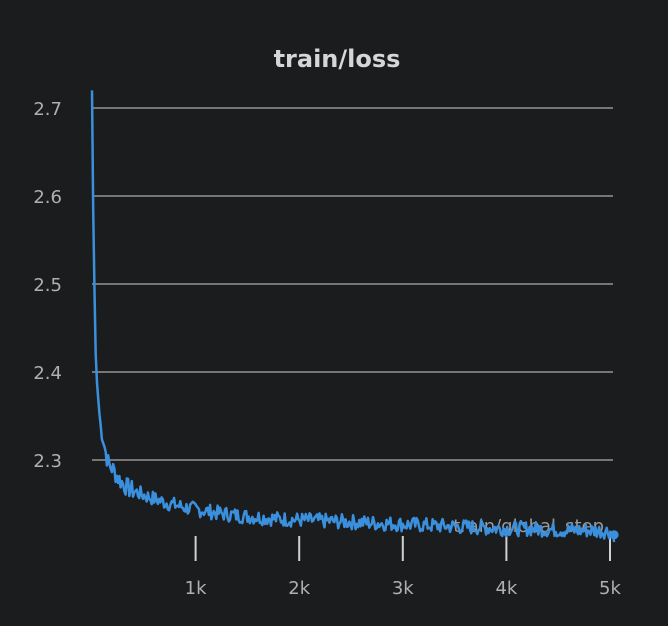 This screenshot has height=626, width=668. Describe the element at coordinates (403, 567) in the screenshot. I see `x-axis-ticks: 1k 2k 3k 4k 5k` at that location.